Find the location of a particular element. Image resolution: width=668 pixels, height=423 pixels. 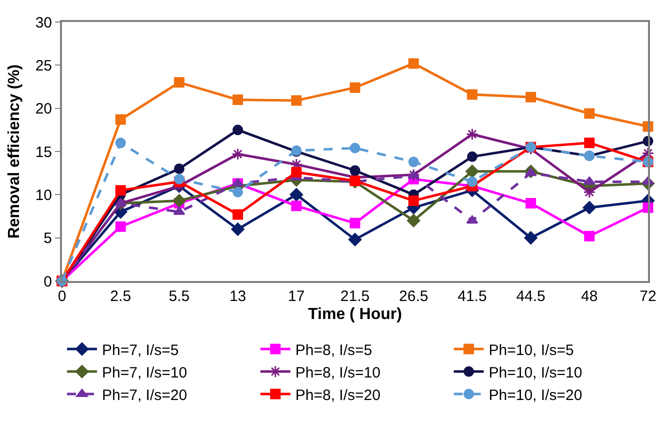

x-tick-label: 72 is located at coordinates (648, 296).